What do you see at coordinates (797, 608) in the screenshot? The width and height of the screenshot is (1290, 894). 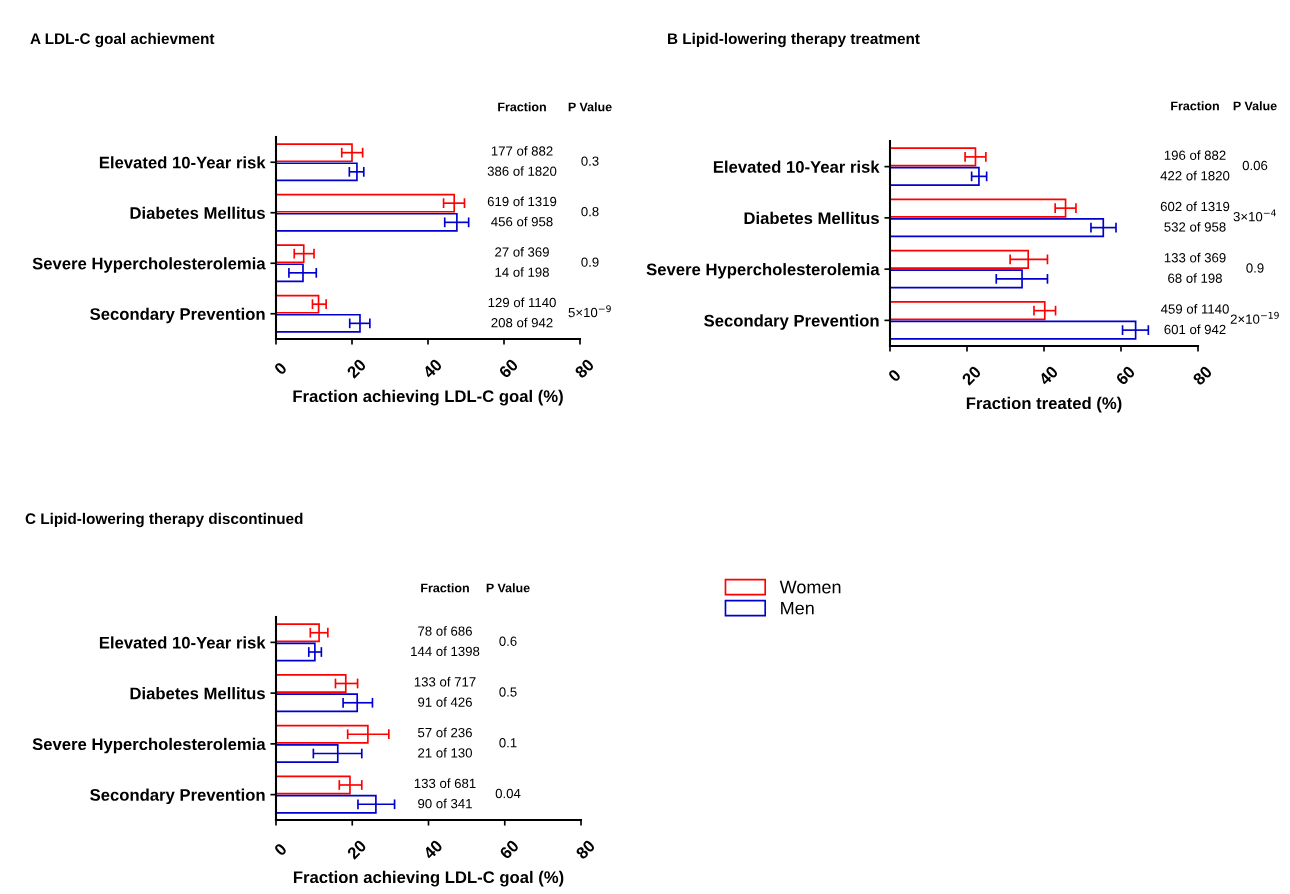 I see `legend-label: Men` at bounding box center [797, 608].